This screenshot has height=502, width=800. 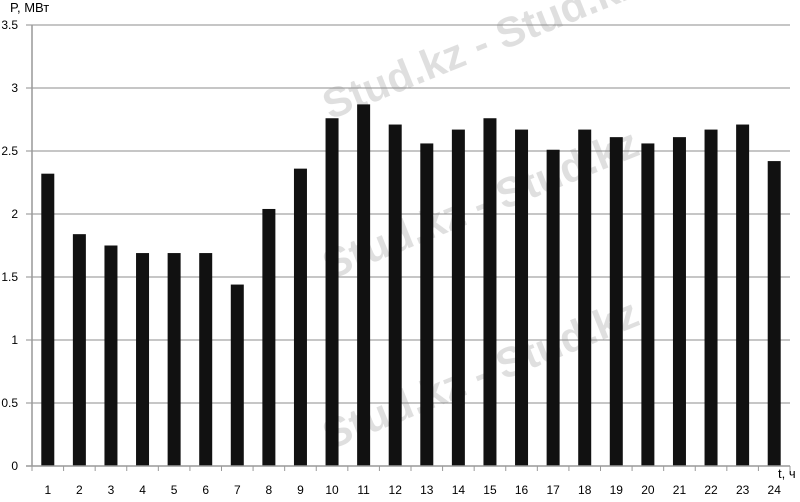 I want to click on y-tick-label: 3.5, so click(x=9, y=25).